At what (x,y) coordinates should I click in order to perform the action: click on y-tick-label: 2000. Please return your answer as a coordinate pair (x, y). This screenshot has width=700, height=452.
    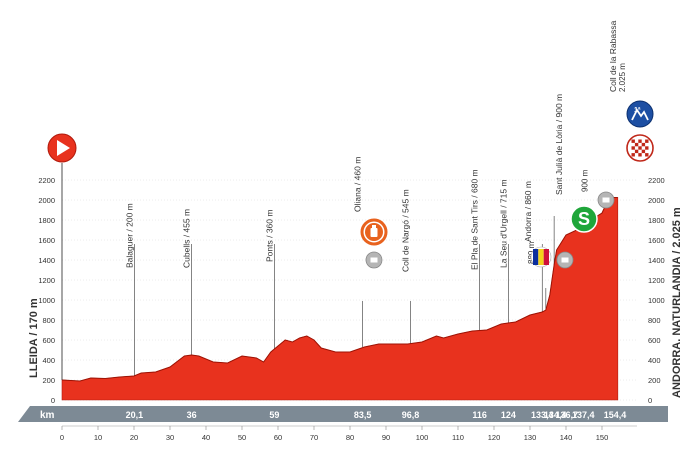
    Looking at the image, I should click on (46, 200).